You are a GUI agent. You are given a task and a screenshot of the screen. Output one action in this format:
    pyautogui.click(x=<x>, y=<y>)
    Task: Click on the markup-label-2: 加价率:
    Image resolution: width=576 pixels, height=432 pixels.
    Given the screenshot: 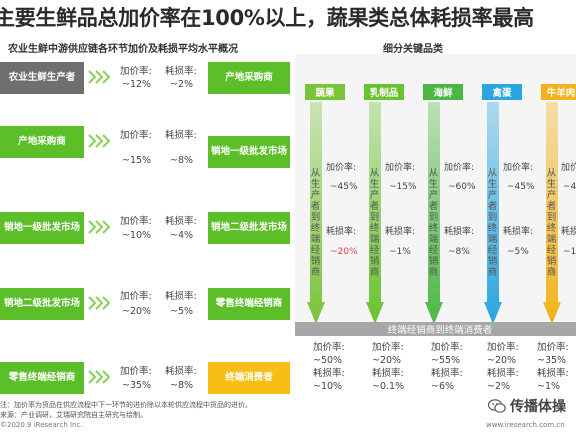 What is the action you would take?
    pyautogui.click(x=136, y=221)
    